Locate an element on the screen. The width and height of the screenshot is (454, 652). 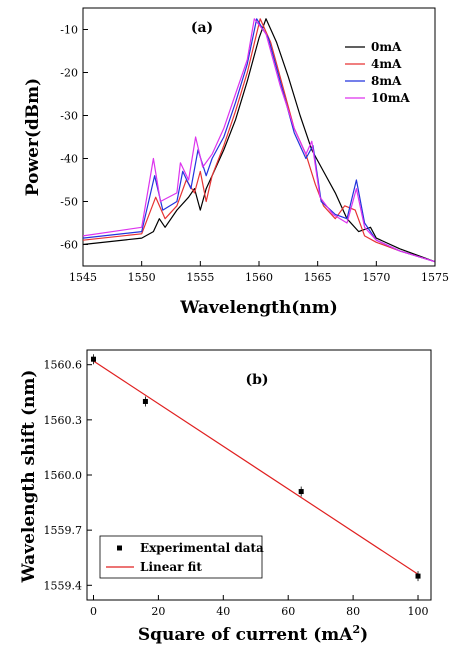
panel-b-x-axis-title-main: Square of current (mA is located at coordinates (245, 635).